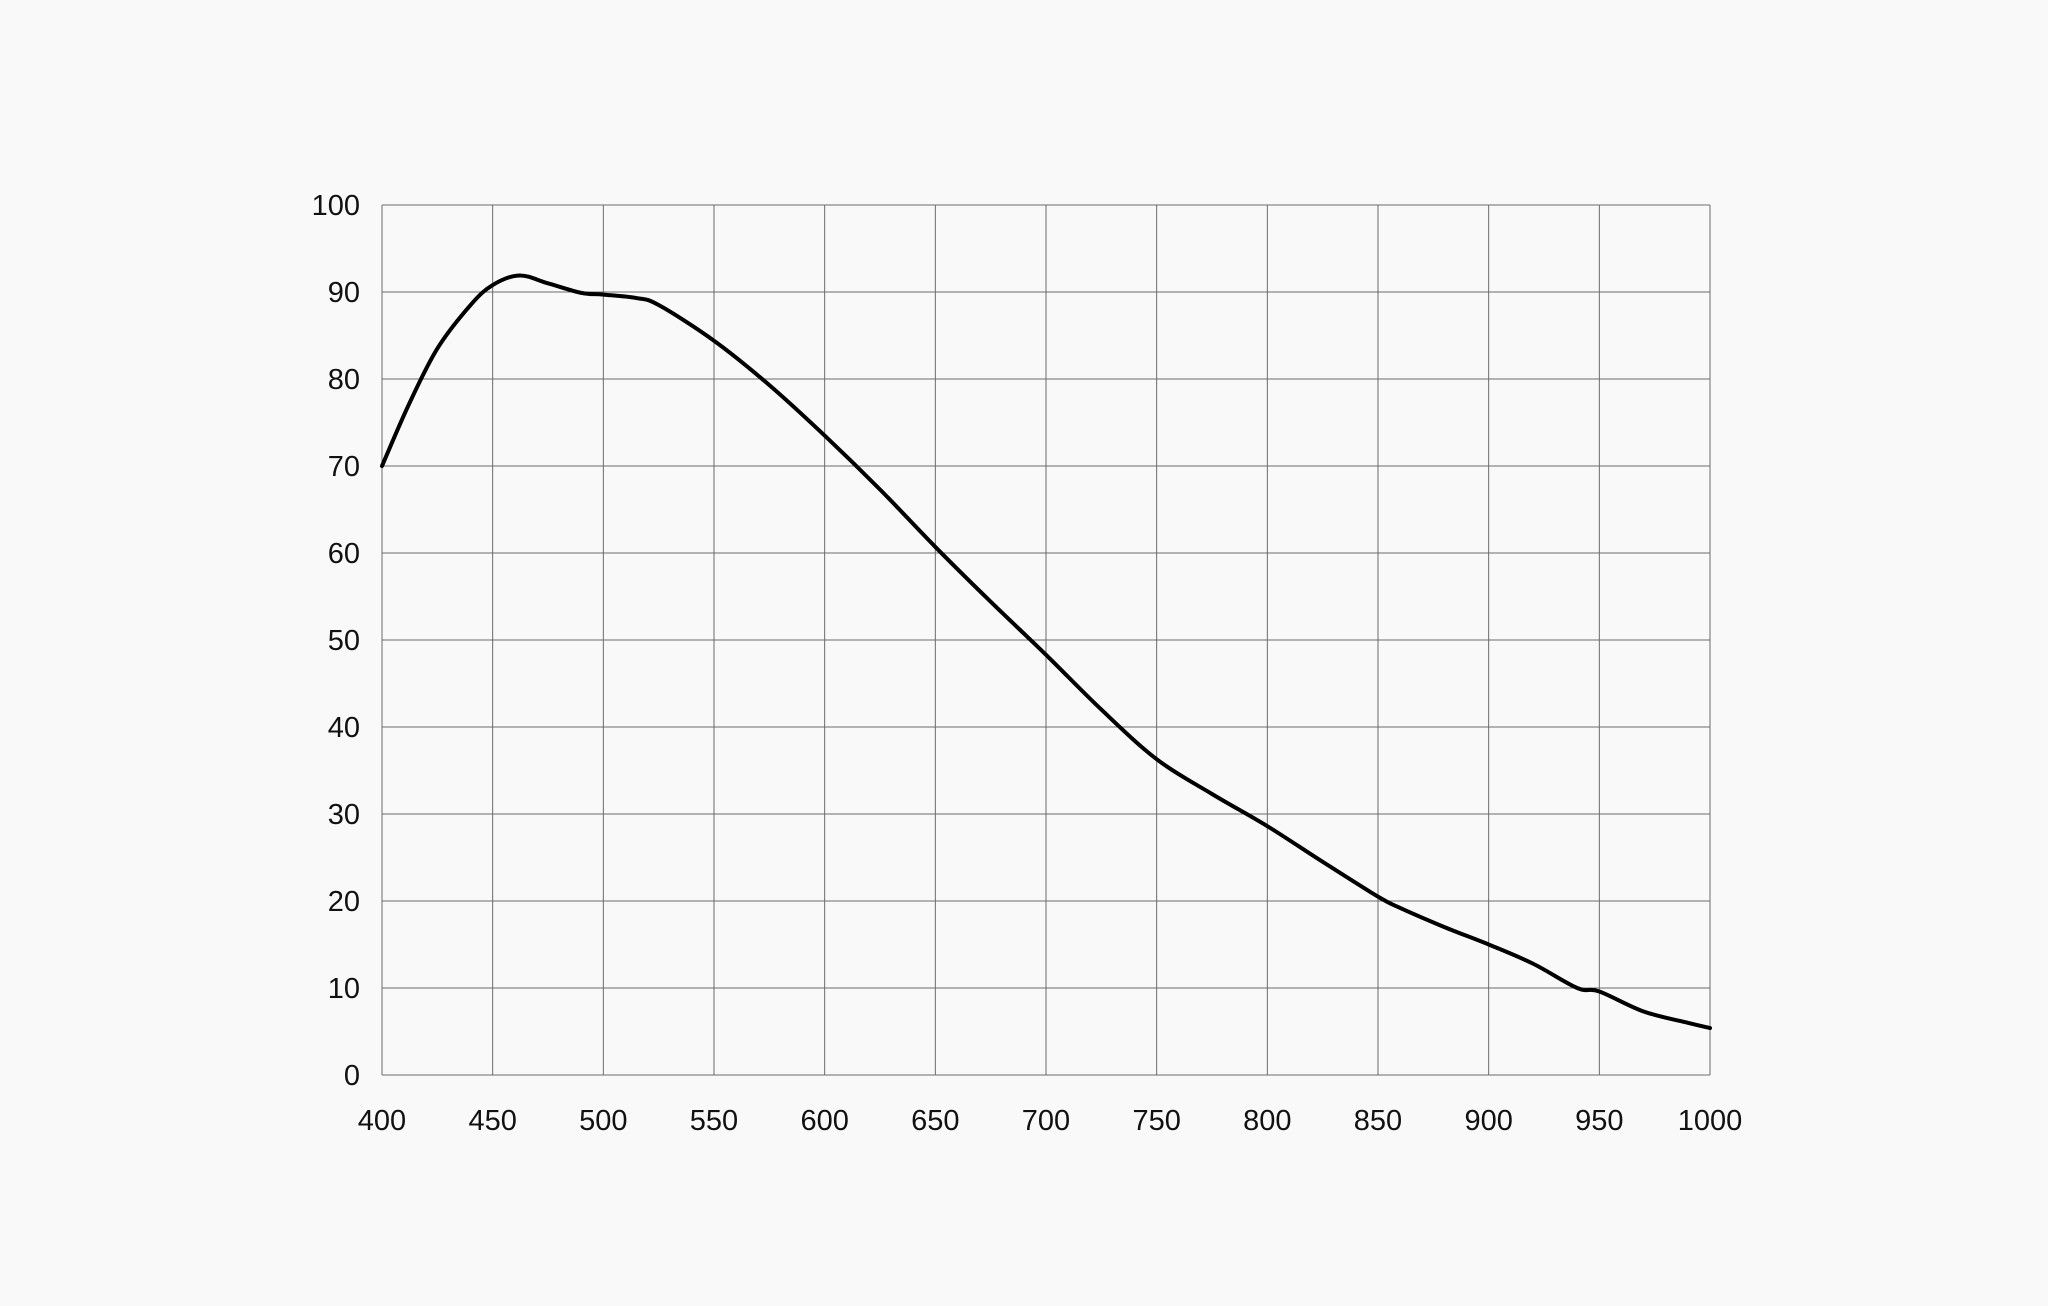  I want to click on x-tick-label: 650, so click(935, 1121).